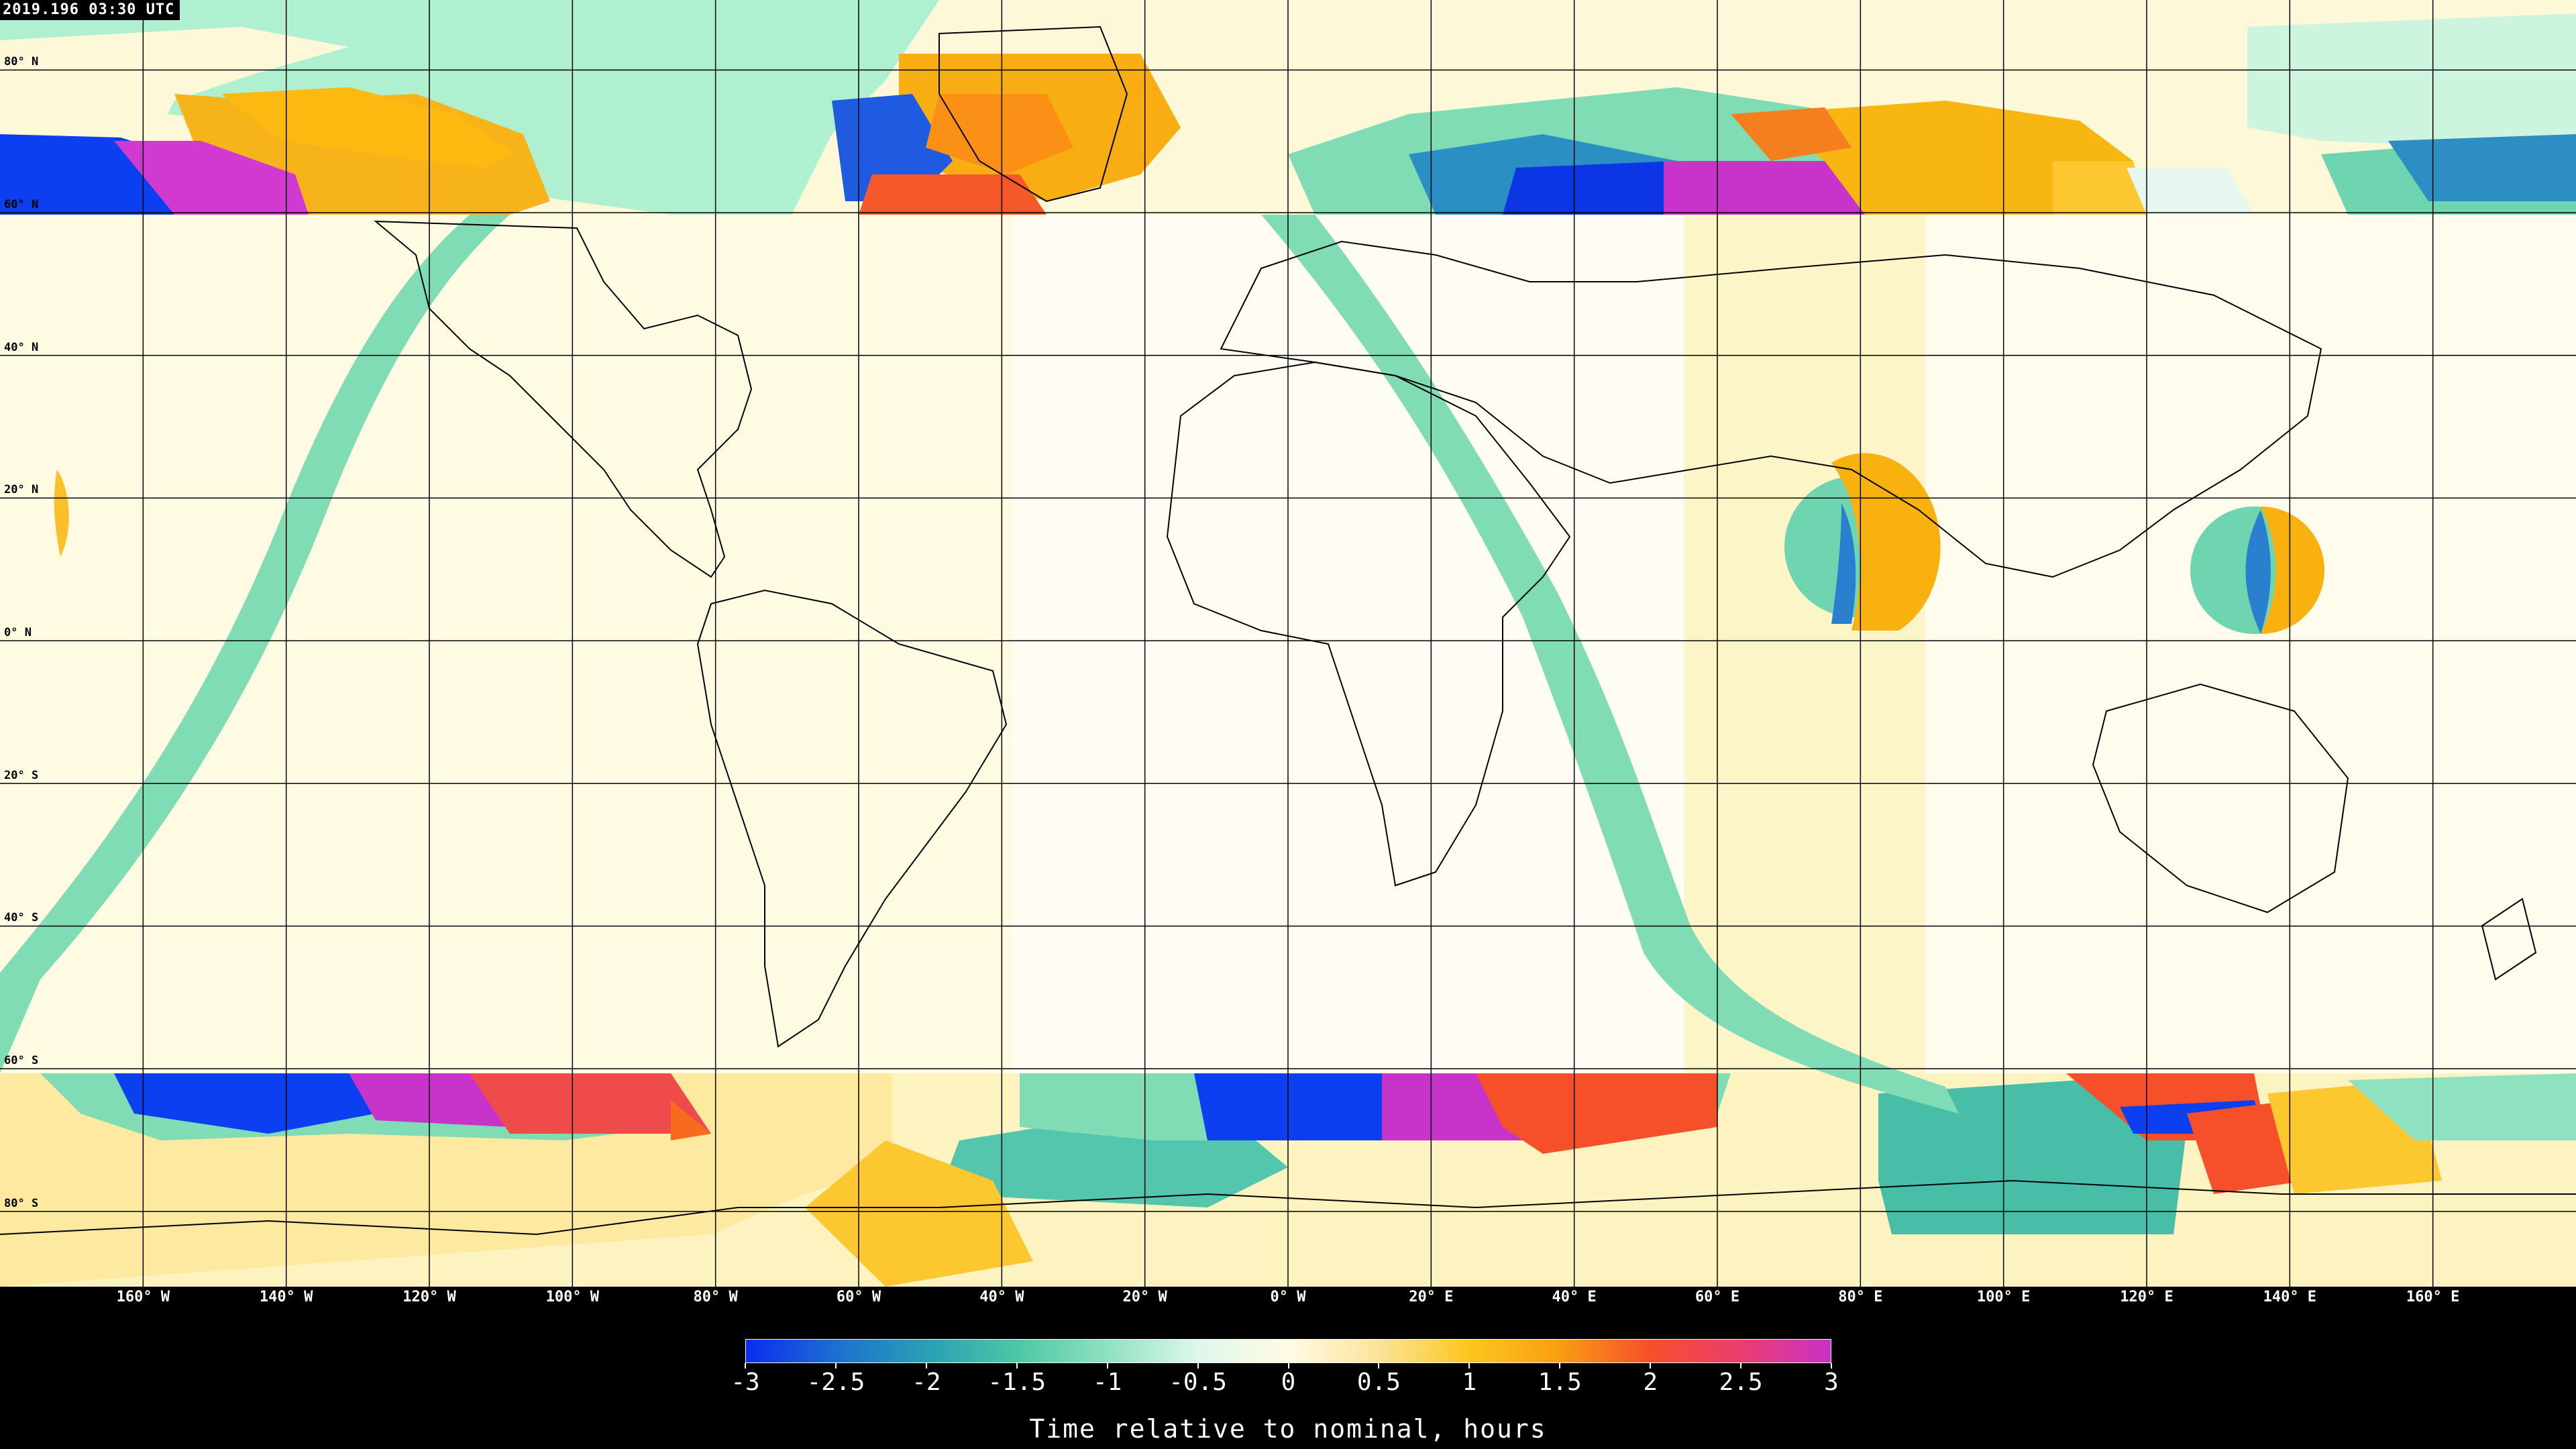 Image resolution: width=2576 pixels, height=1449 pixels. Describe the element at coordinates (429, 1297) in the screenshot. I see `longitude-label: 120° W` at that location.